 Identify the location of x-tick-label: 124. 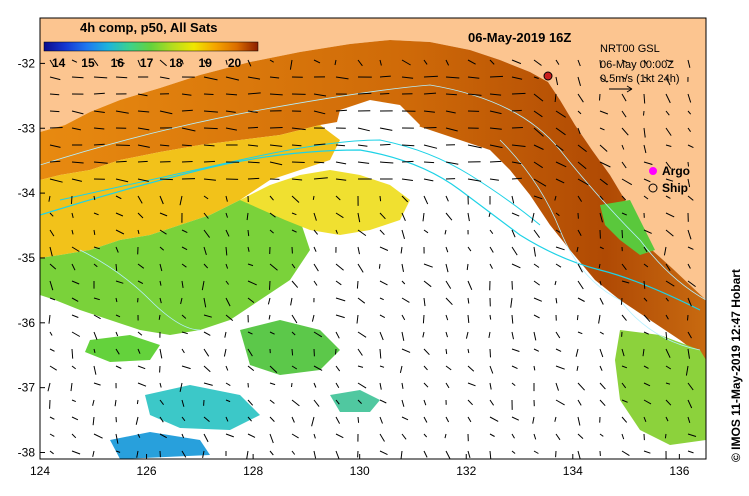
(40, 471).